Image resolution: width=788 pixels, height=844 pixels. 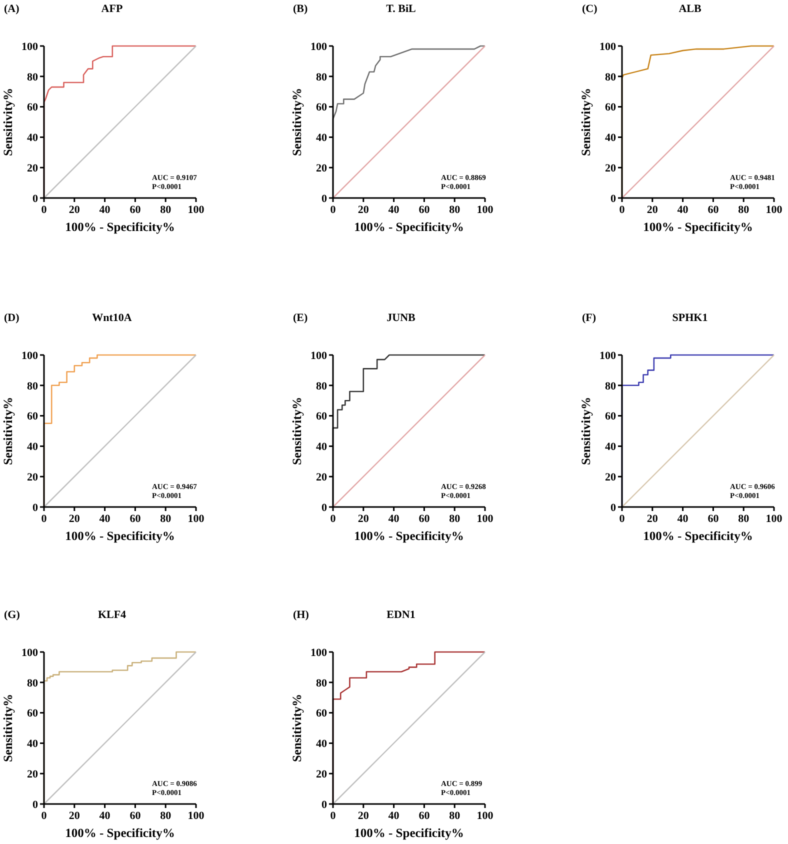 I want to click on text: (E), so click(x=300, y=318).